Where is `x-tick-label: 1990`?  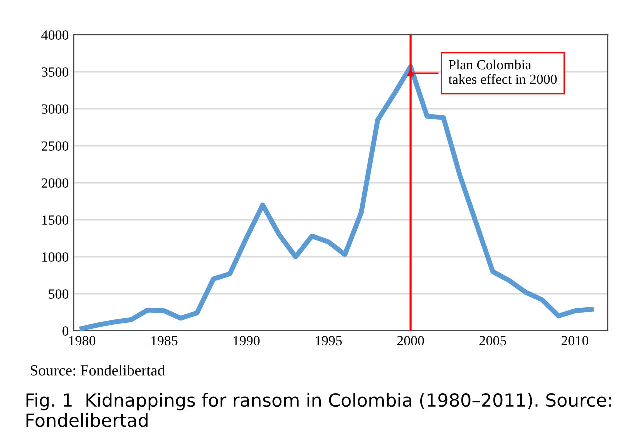 x-tick-label: 1990 is located at coordinates (247, 341).